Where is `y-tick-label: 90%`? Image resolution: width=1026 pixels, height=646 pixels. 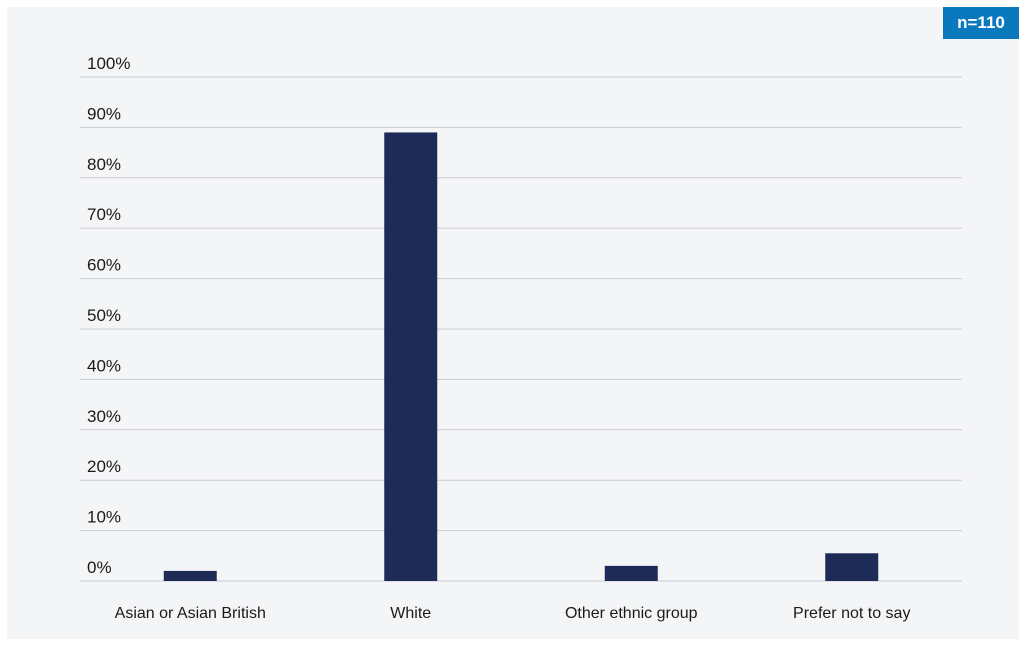 y-tick-label: 90% is located at coordinates (104, 113).